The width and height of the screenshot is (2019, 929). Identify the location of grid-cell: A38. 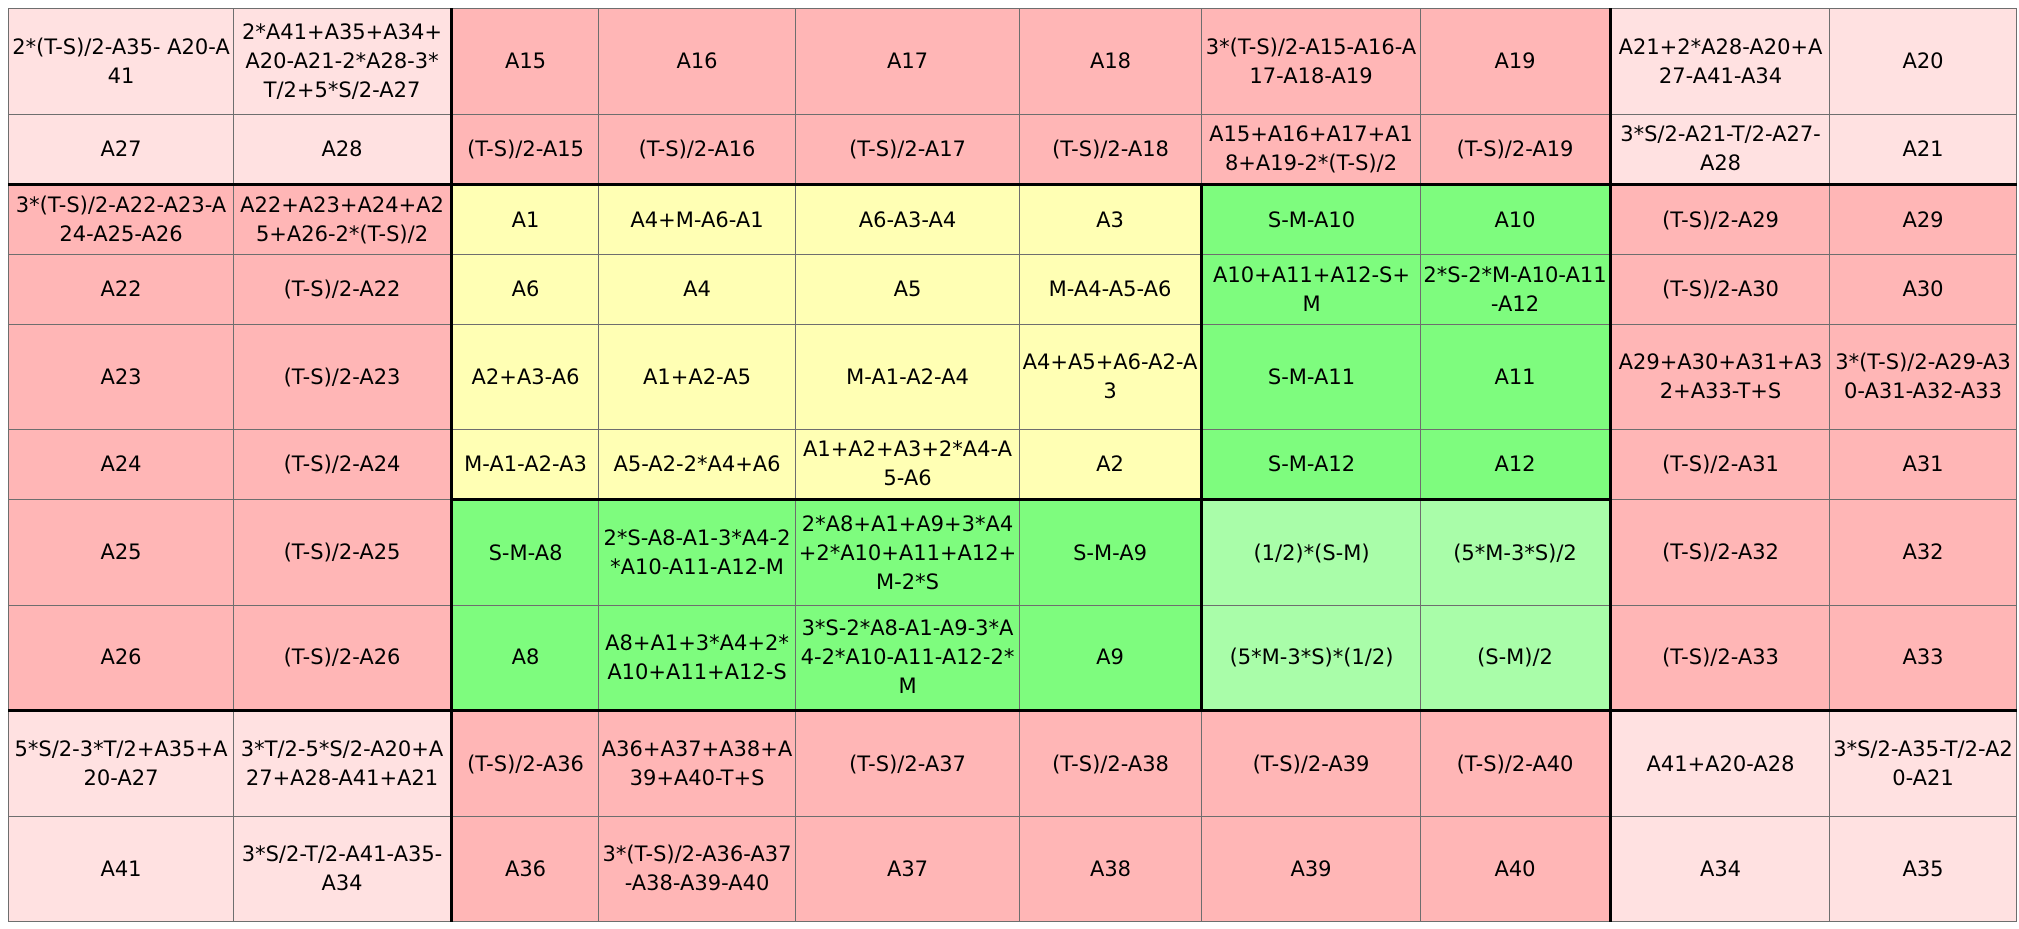
(1110, 869).